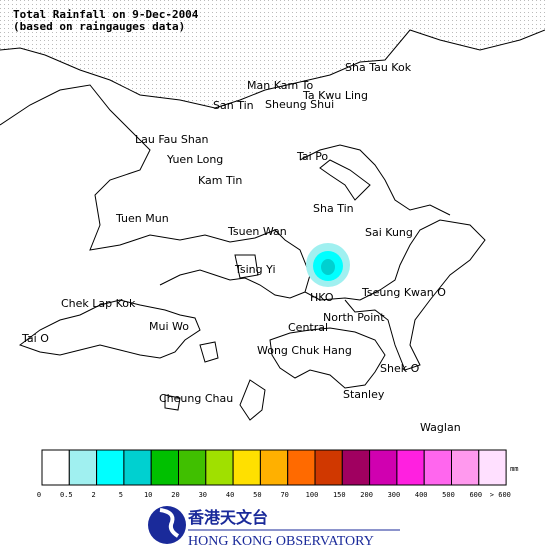 Image resolution: width=545 pixels, height=550 pixels. What do you see at coordinates (257, 495) in the screenshot?
I see `legend-label: 50` at bounding box center [257, 495].